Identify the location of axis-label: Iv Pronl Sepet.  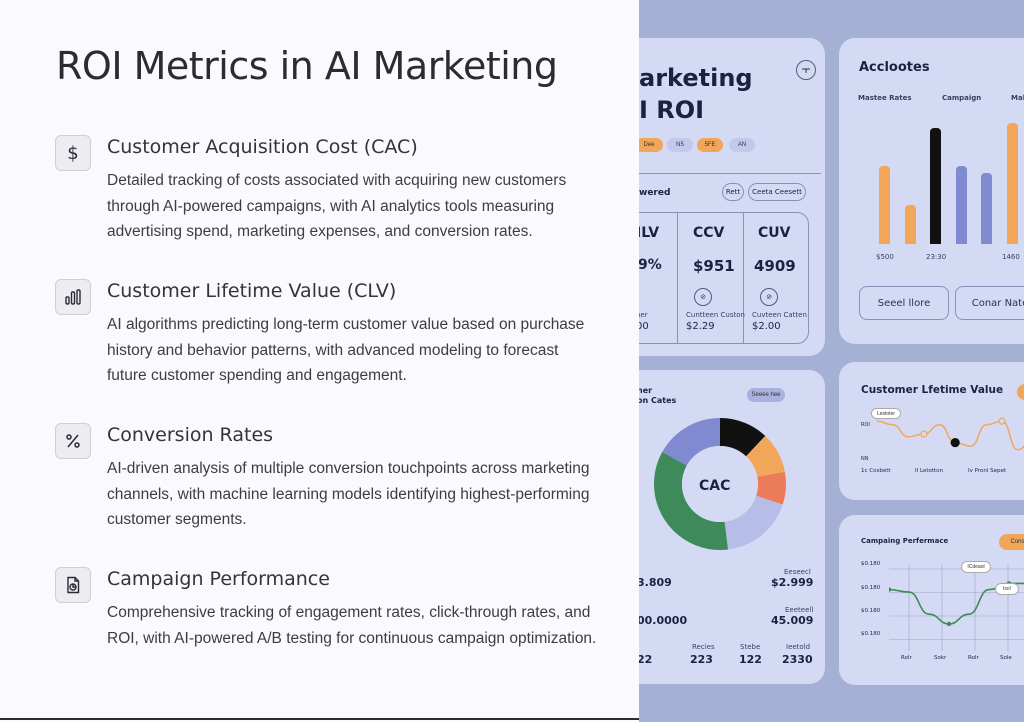
(987, 471).